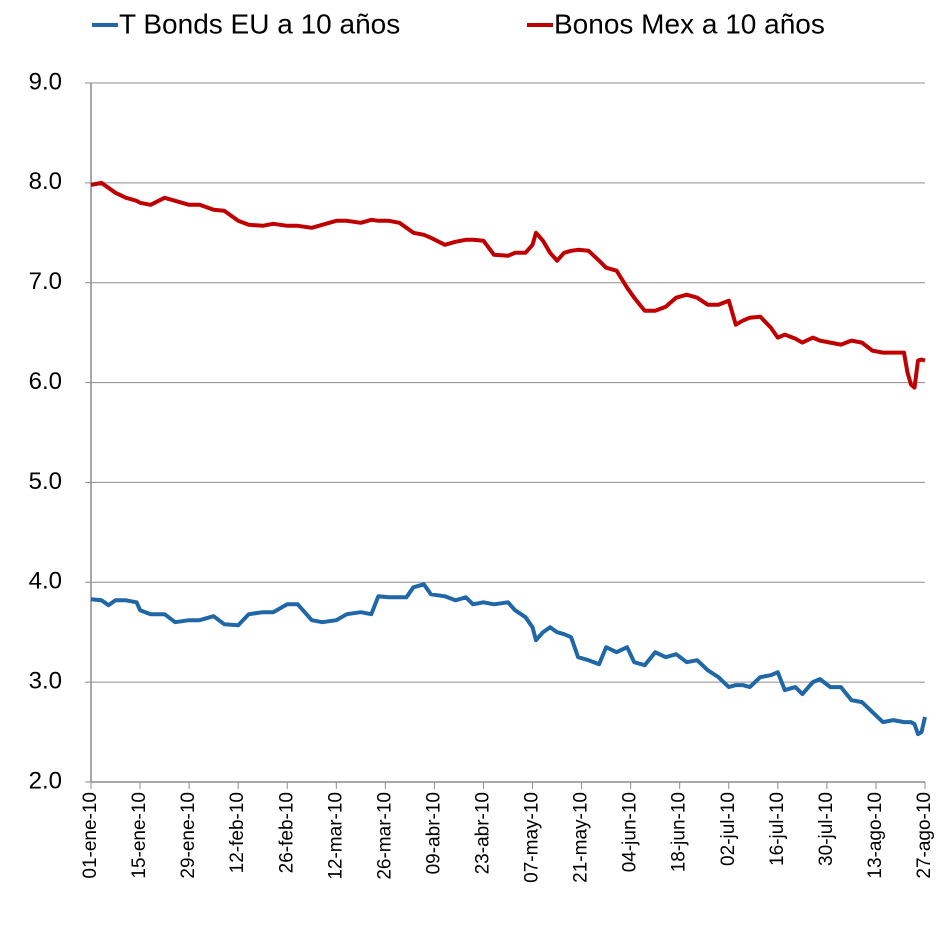 The width and height of the screenshot is (941, 935). I want to click on y-tick-label: 5.0, so click(45, 481).